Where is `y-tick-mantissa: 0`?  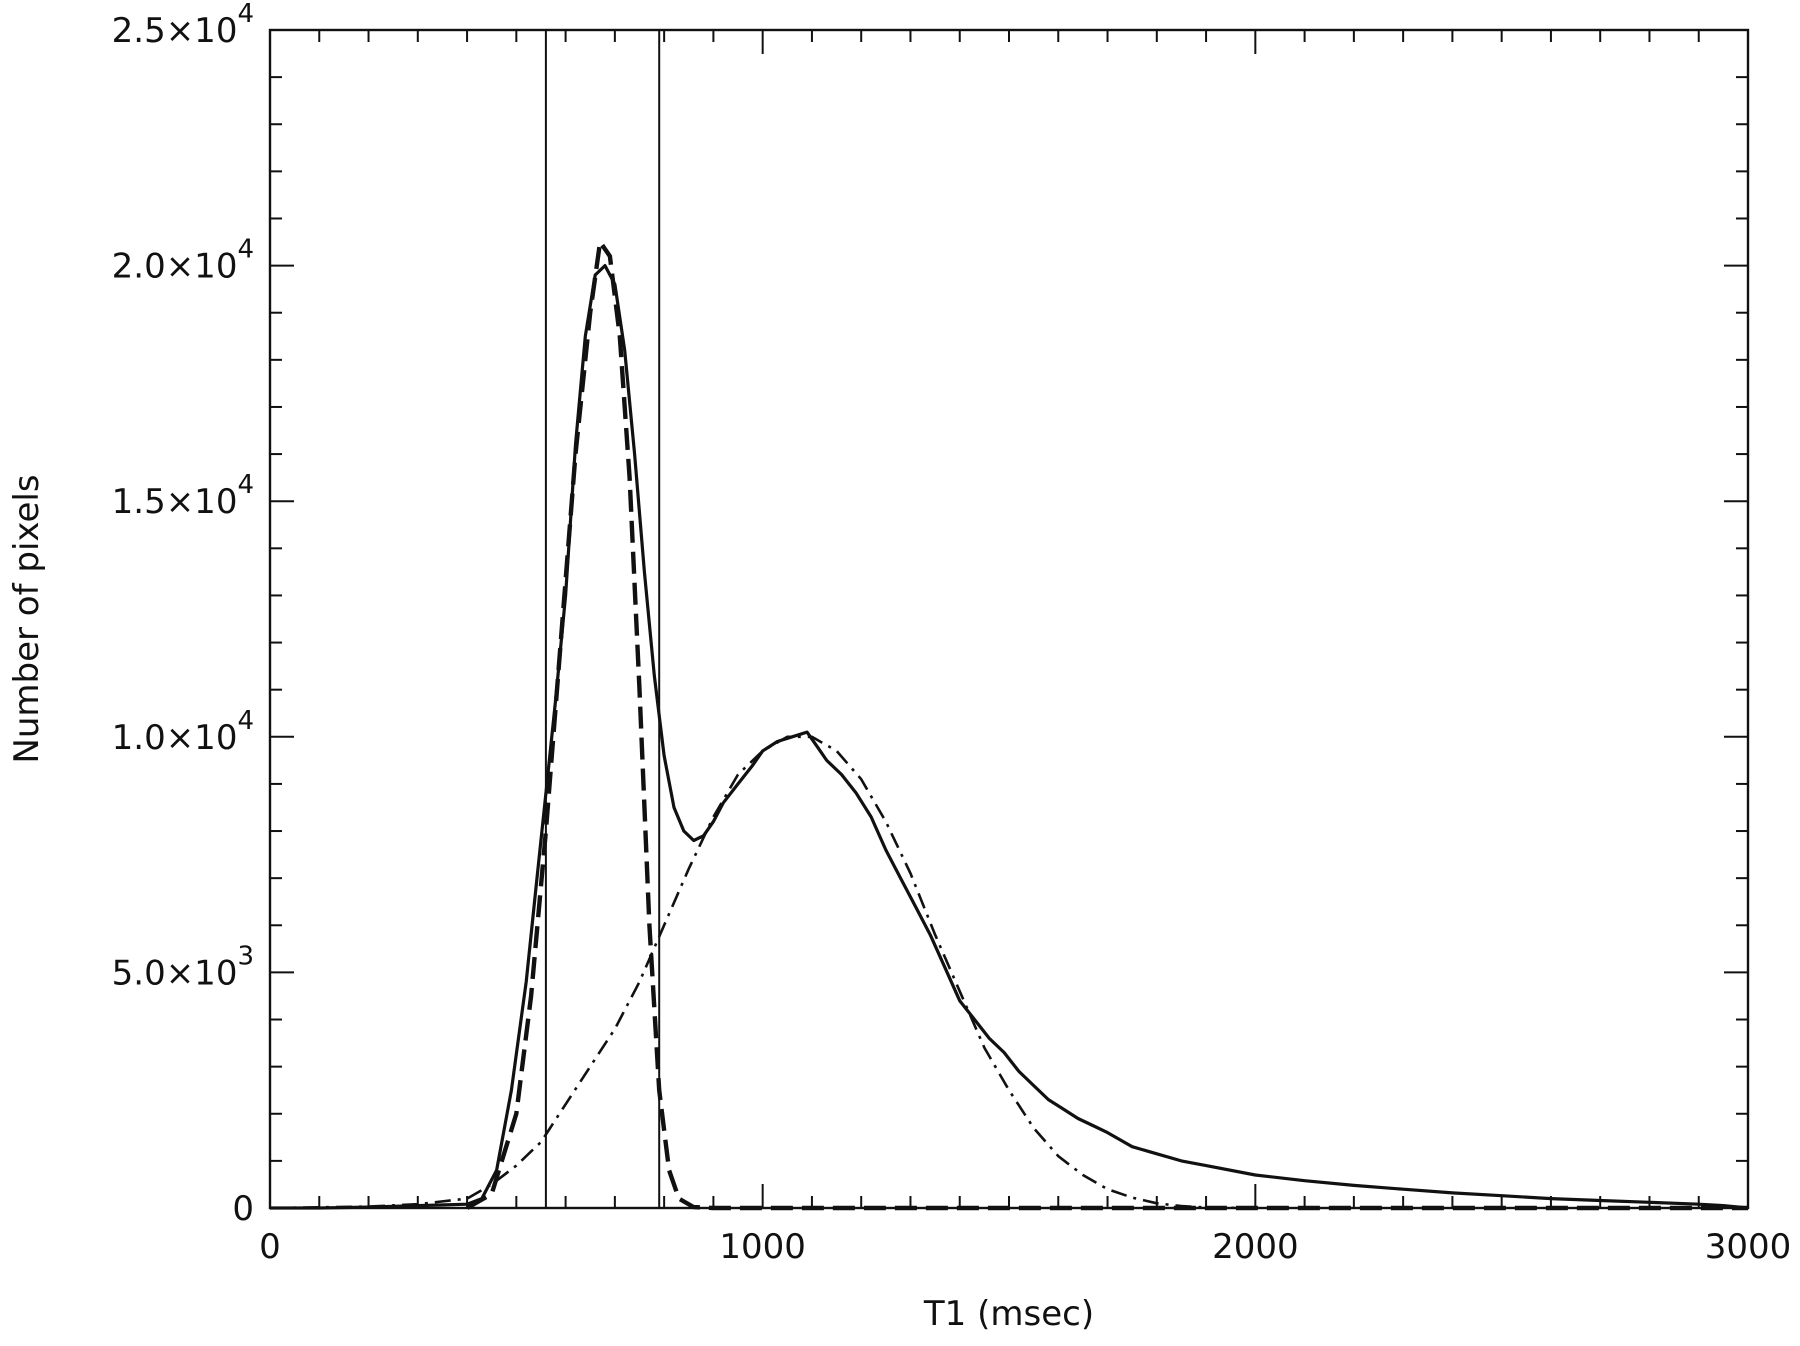
y-tick-mantissa: 0 is located at coordinates (243, 1209).